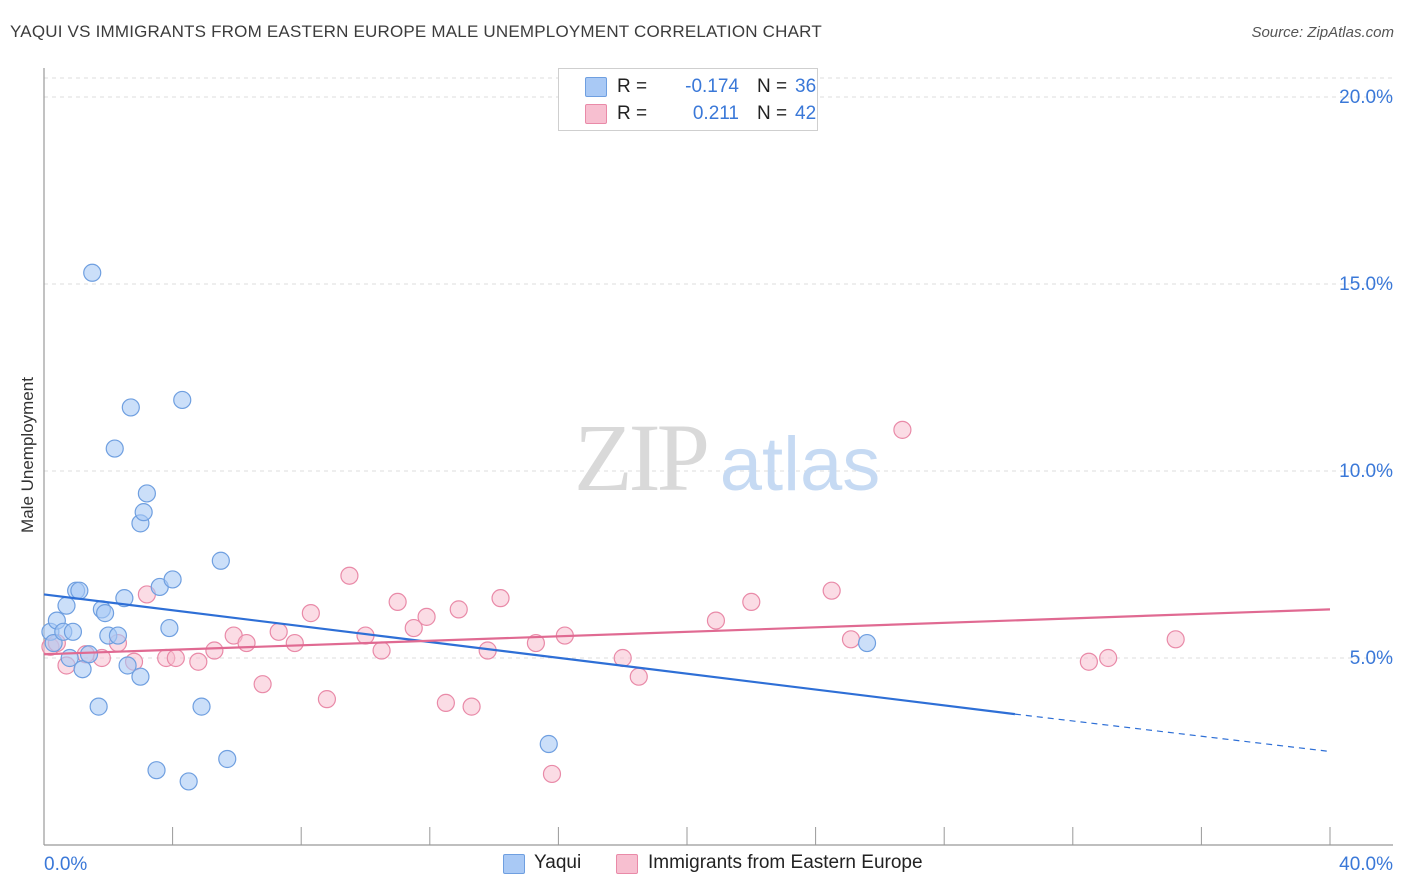  I want to click on correlation-legend: R = -0.174 N = 36 R = 0.211 N = 42, so click(688, 99).